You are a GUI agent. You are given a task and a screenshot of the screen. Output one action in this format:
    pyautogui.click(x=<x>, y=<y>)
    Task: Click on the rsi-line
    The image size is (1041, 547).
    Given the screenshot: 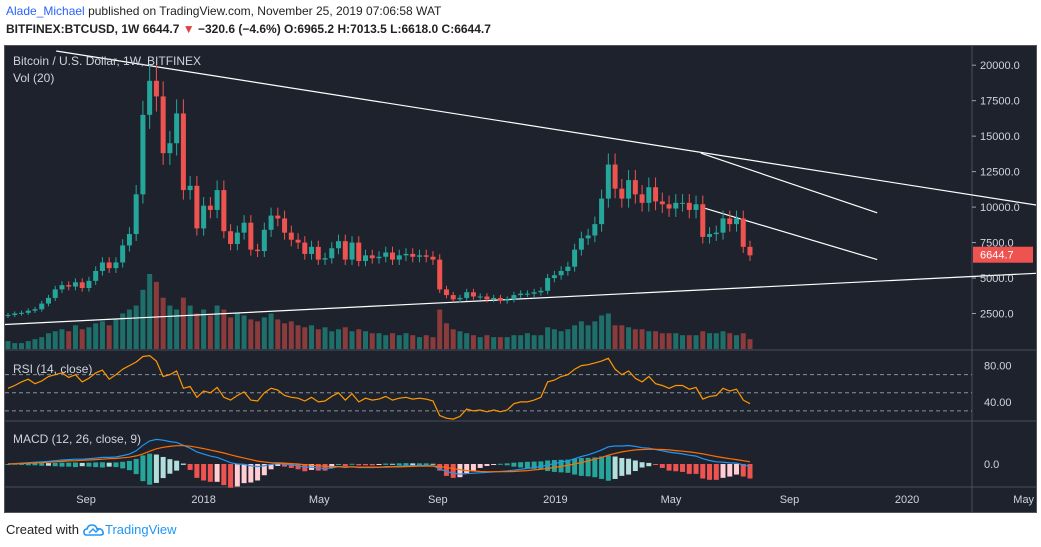 What is the action you would take?
    pyautogui.click(x=379, y=387)
    